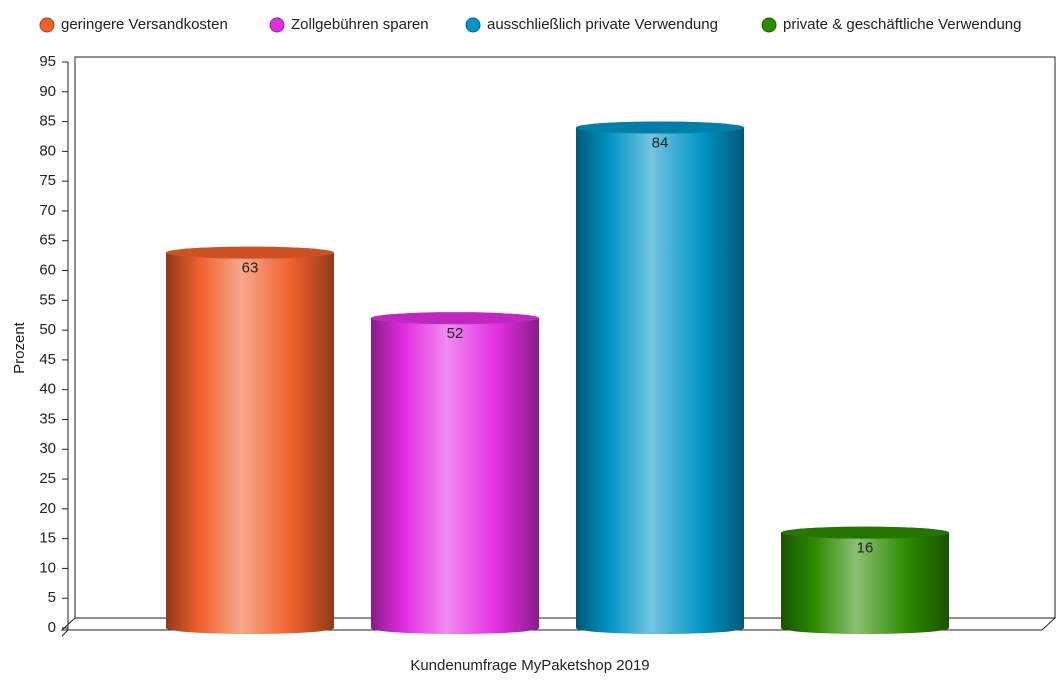 This screenshot has height=699, width=1060. Describe the element at coordinates (65, 633) in the screenshot. I see `axis-corner` at that location.